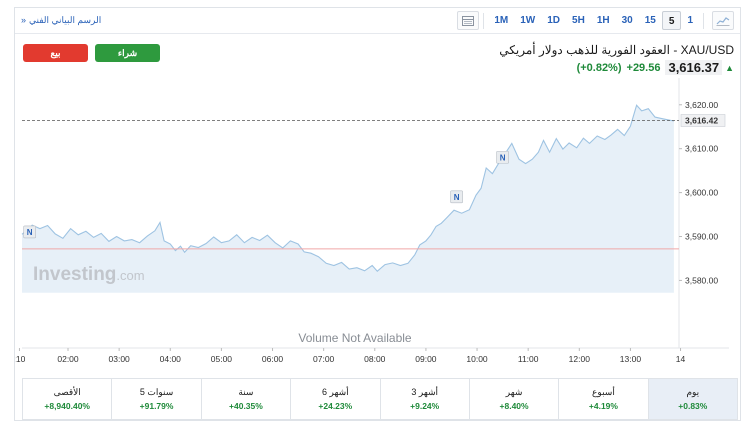  Describe the element at coordinates (335, 406) in the screenshot. I see `performance-period-value: +24.23%` at that location.